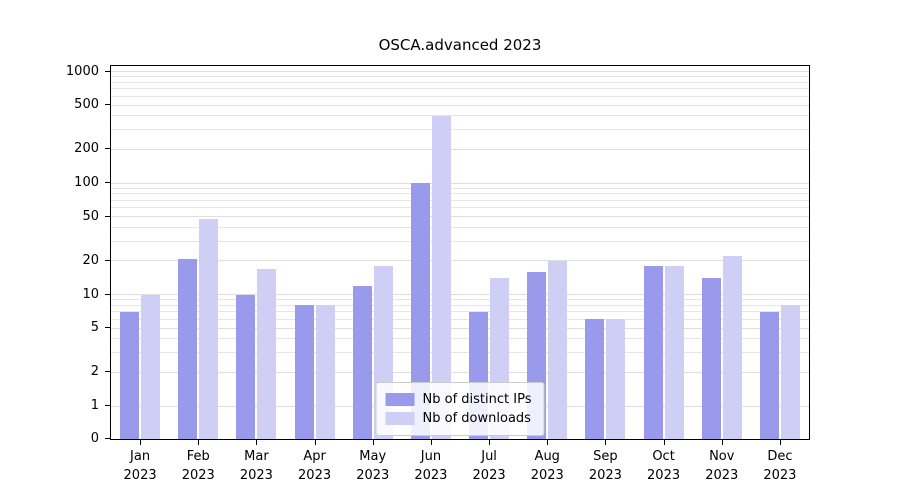  I want to click on y-axis-tick-label: 50, so click(90, 216).